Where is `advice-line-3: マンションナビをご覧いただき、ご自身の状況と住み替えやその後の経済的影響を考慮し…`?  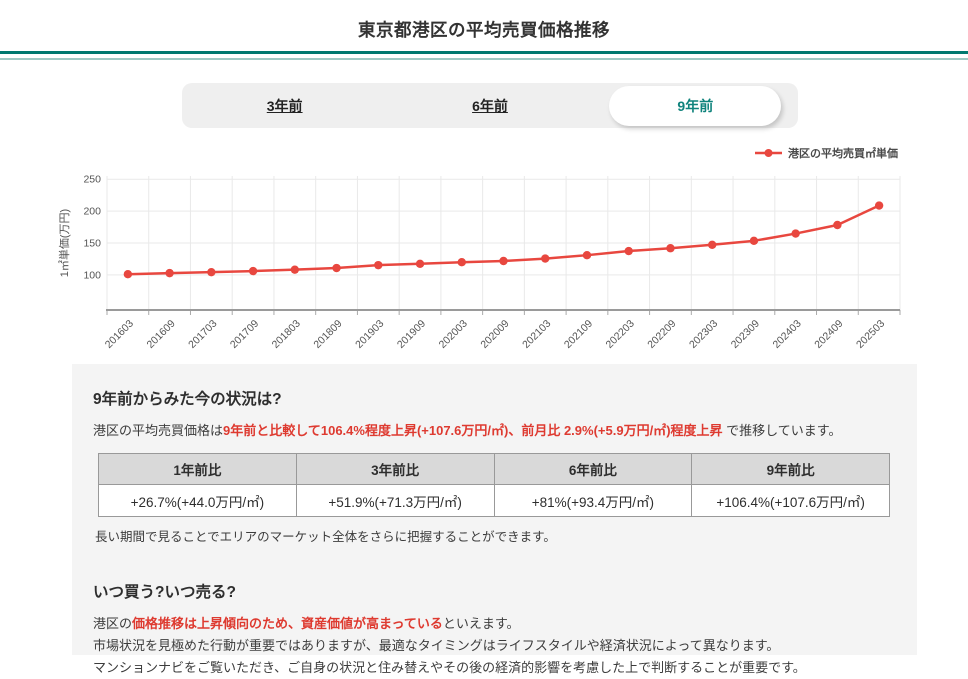
advice-line-3: マンションナビをご覧いただき、ご自身の状況と住み替えやその後の経済的影響を考慮し… is located at coordinates (449, 667).